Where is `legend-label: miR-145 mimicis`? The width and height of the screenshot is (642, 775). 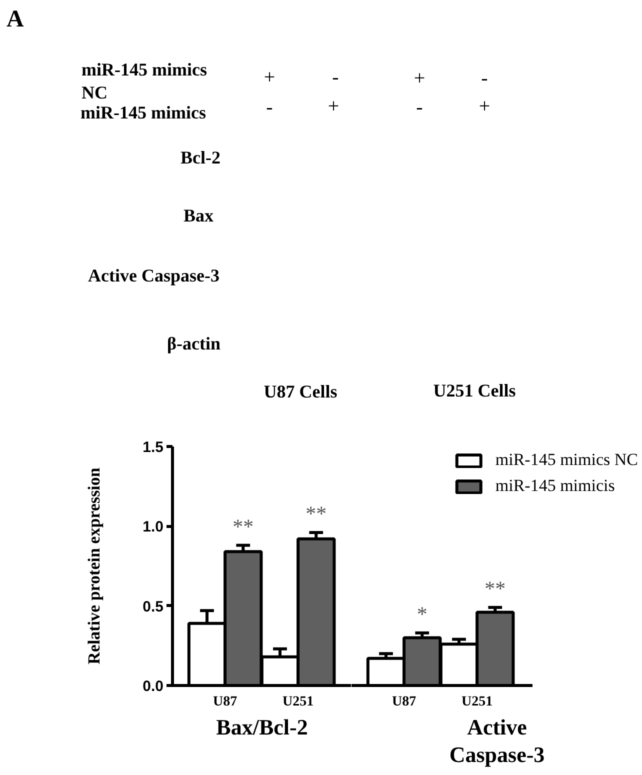
legend-label: miR-145 mimicis is located at coordinates (555, 486).